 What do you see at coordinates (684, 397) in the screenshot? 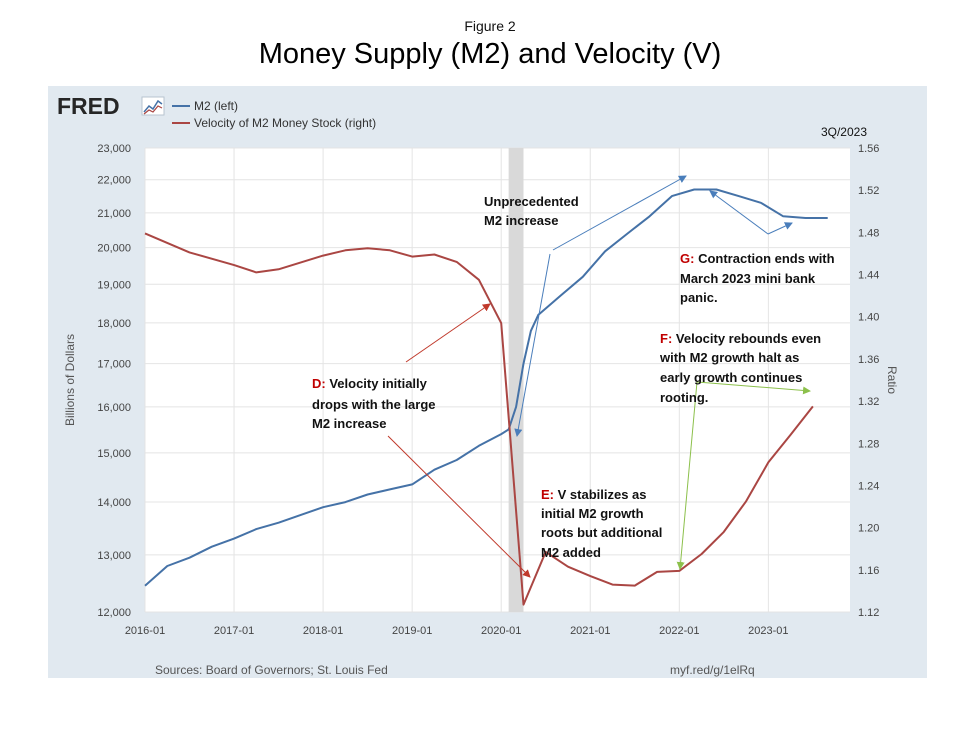
I see `annotation-line: rooting.` at bounding box center [684, 397].